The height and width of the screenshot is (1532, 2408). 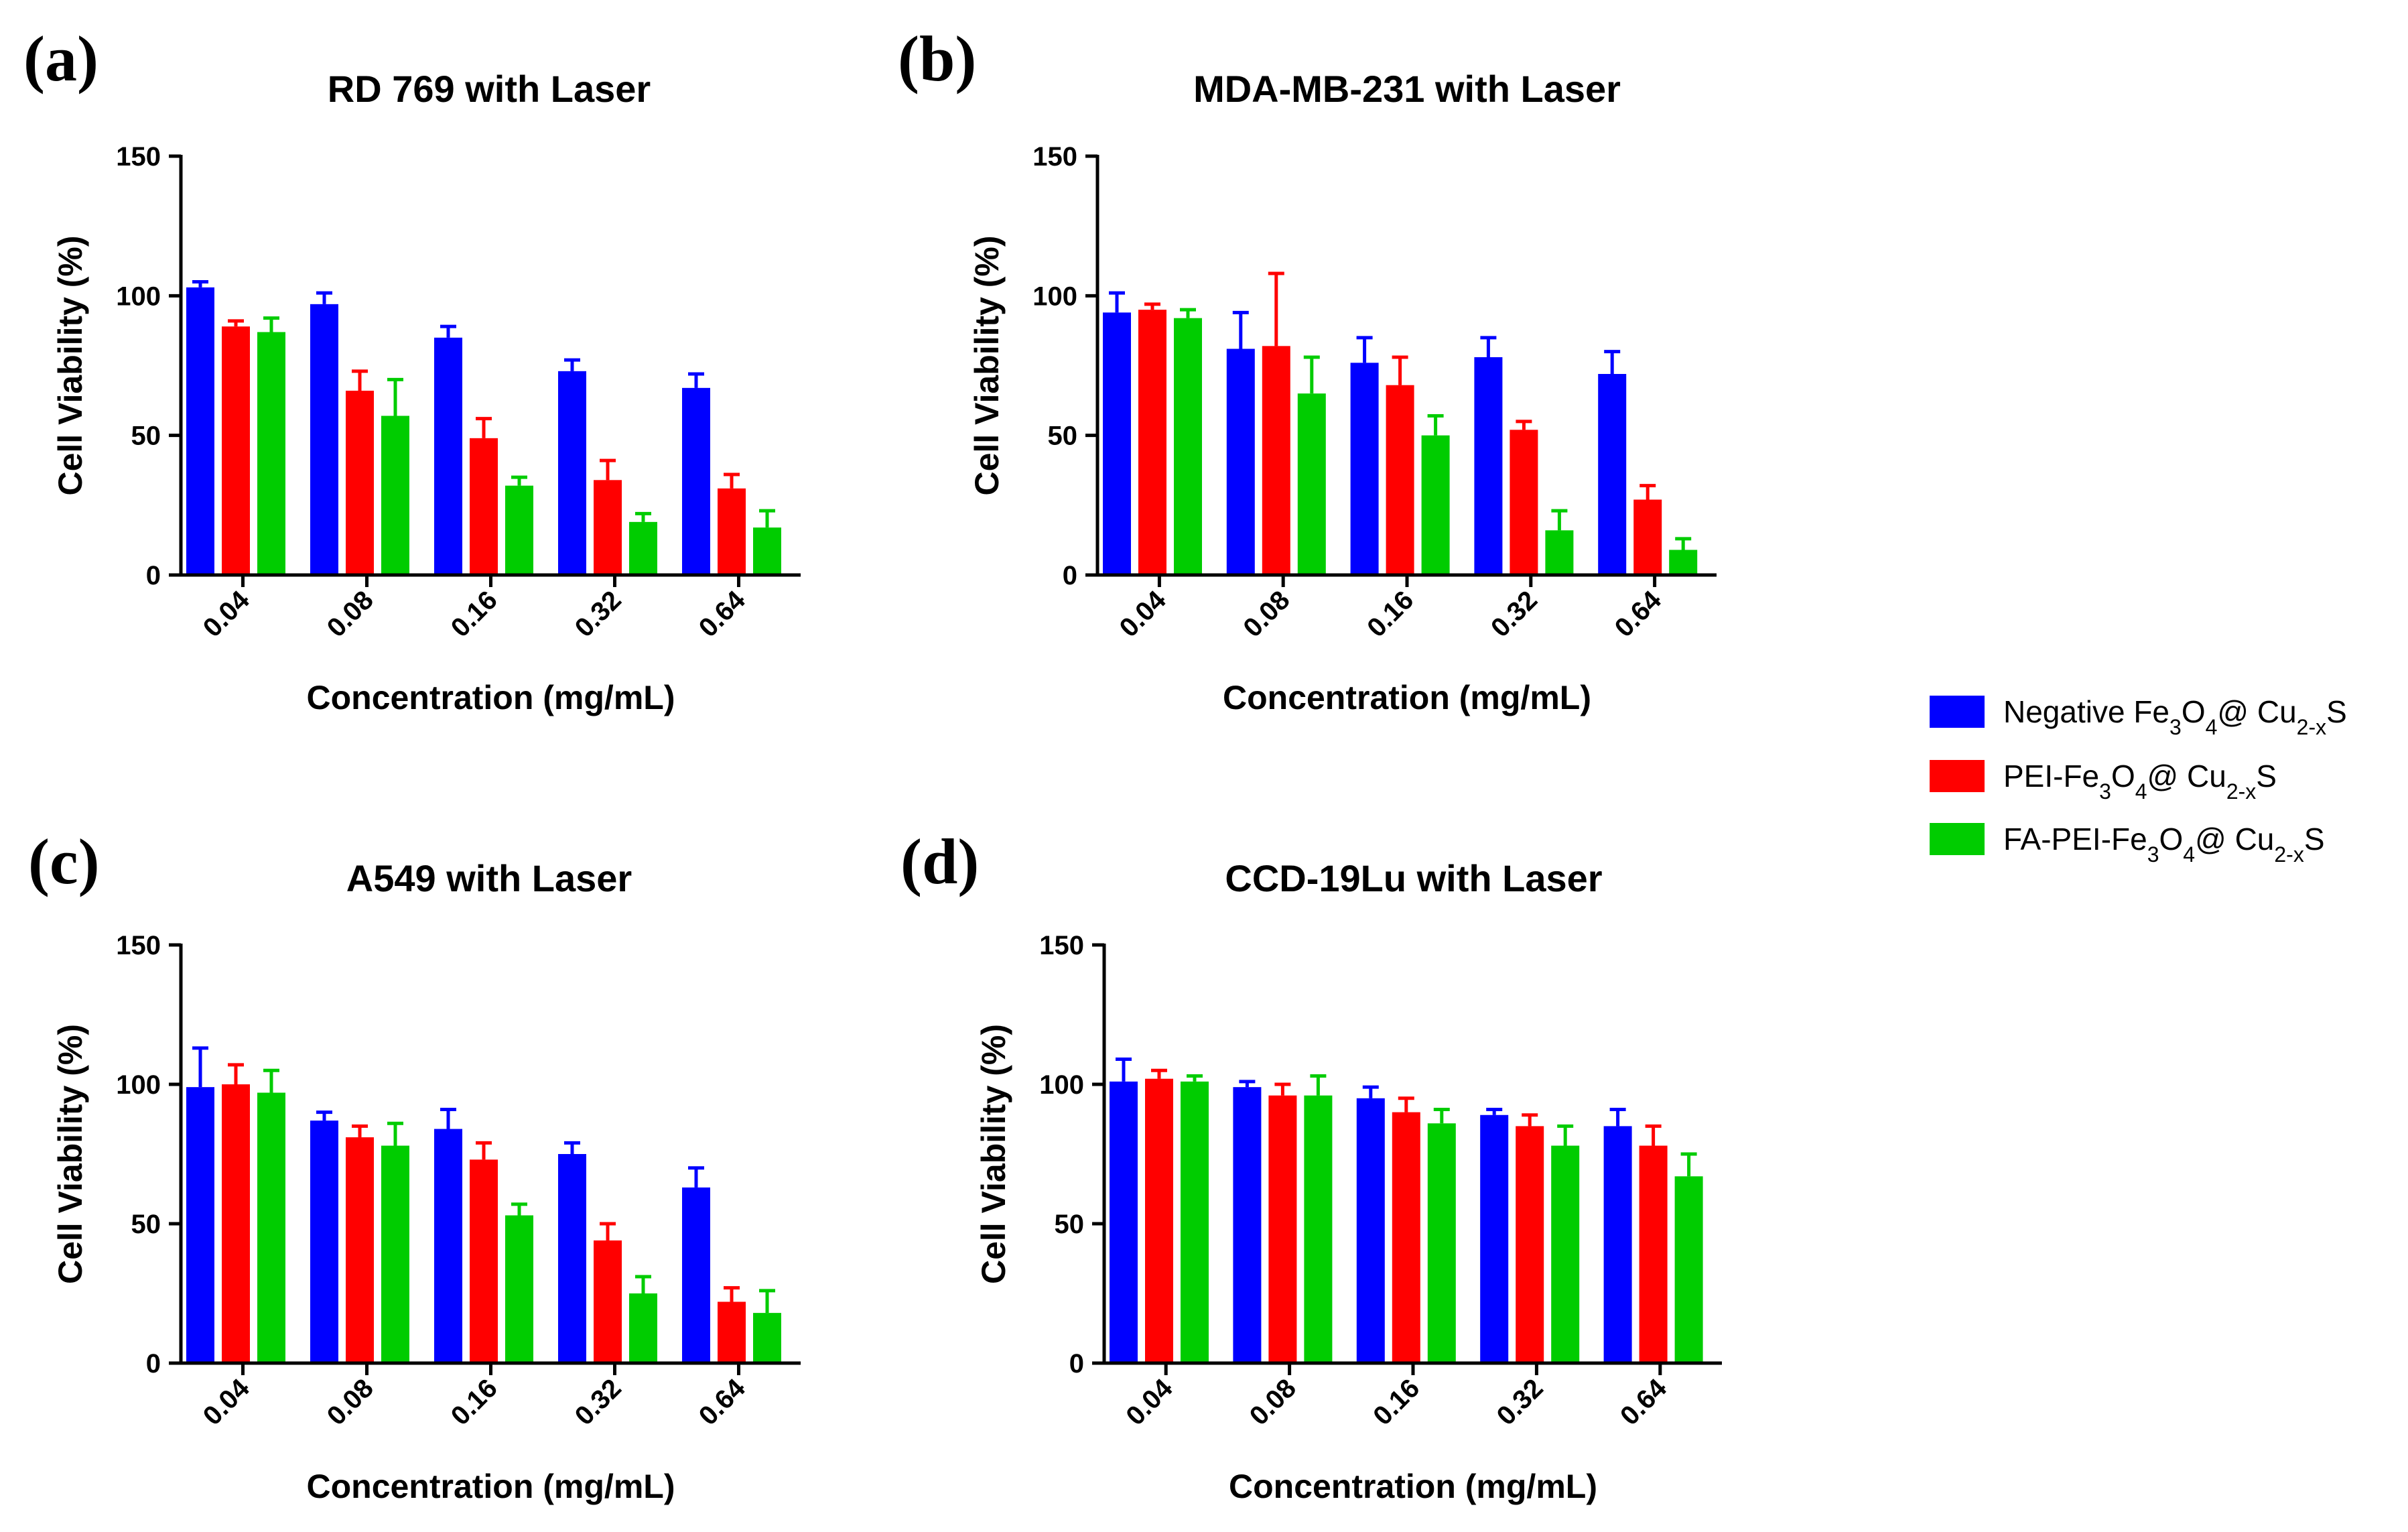 What do you see at coordinates (1407, 89) in the screenshot?
I see `chart-title: MDA-MB-231 with Laser` at bounding box center [1407, 89].